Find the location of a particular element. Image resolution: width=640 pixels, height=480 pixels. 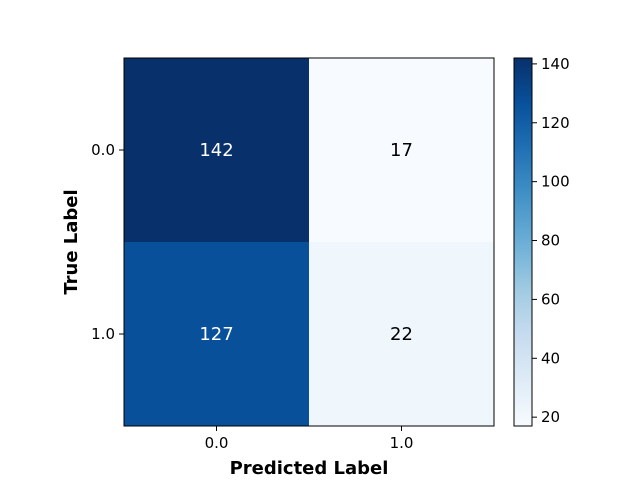

colorbar-tick-label: 80 is located at coordinates (550, 241).